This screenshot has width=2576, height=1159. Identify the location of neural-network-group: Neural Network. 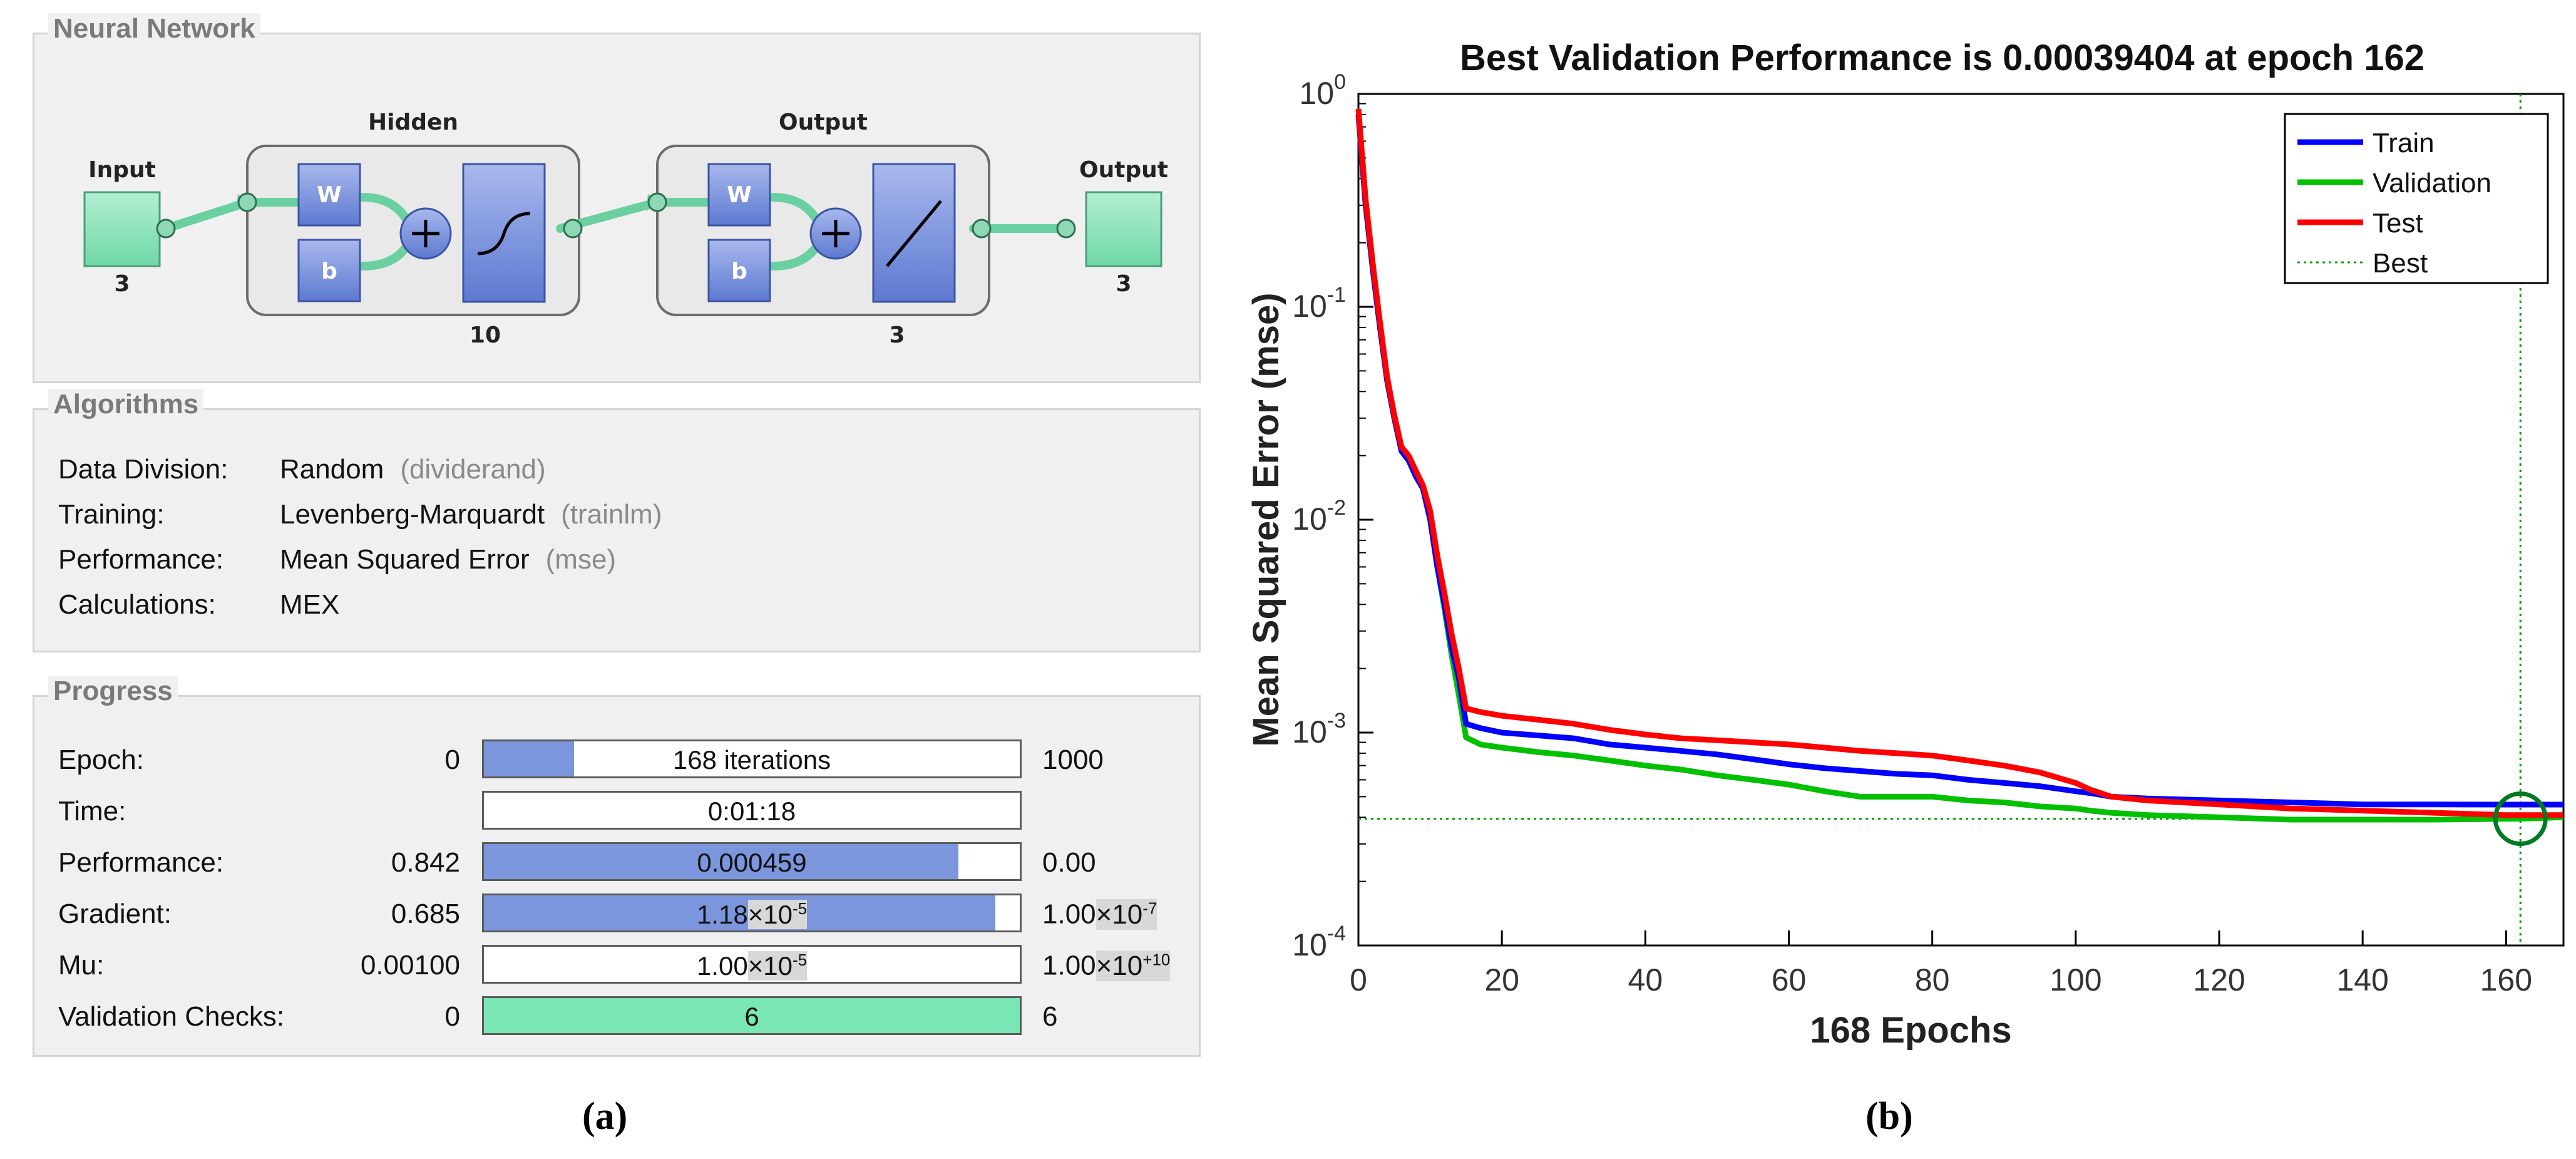
(617, 198).